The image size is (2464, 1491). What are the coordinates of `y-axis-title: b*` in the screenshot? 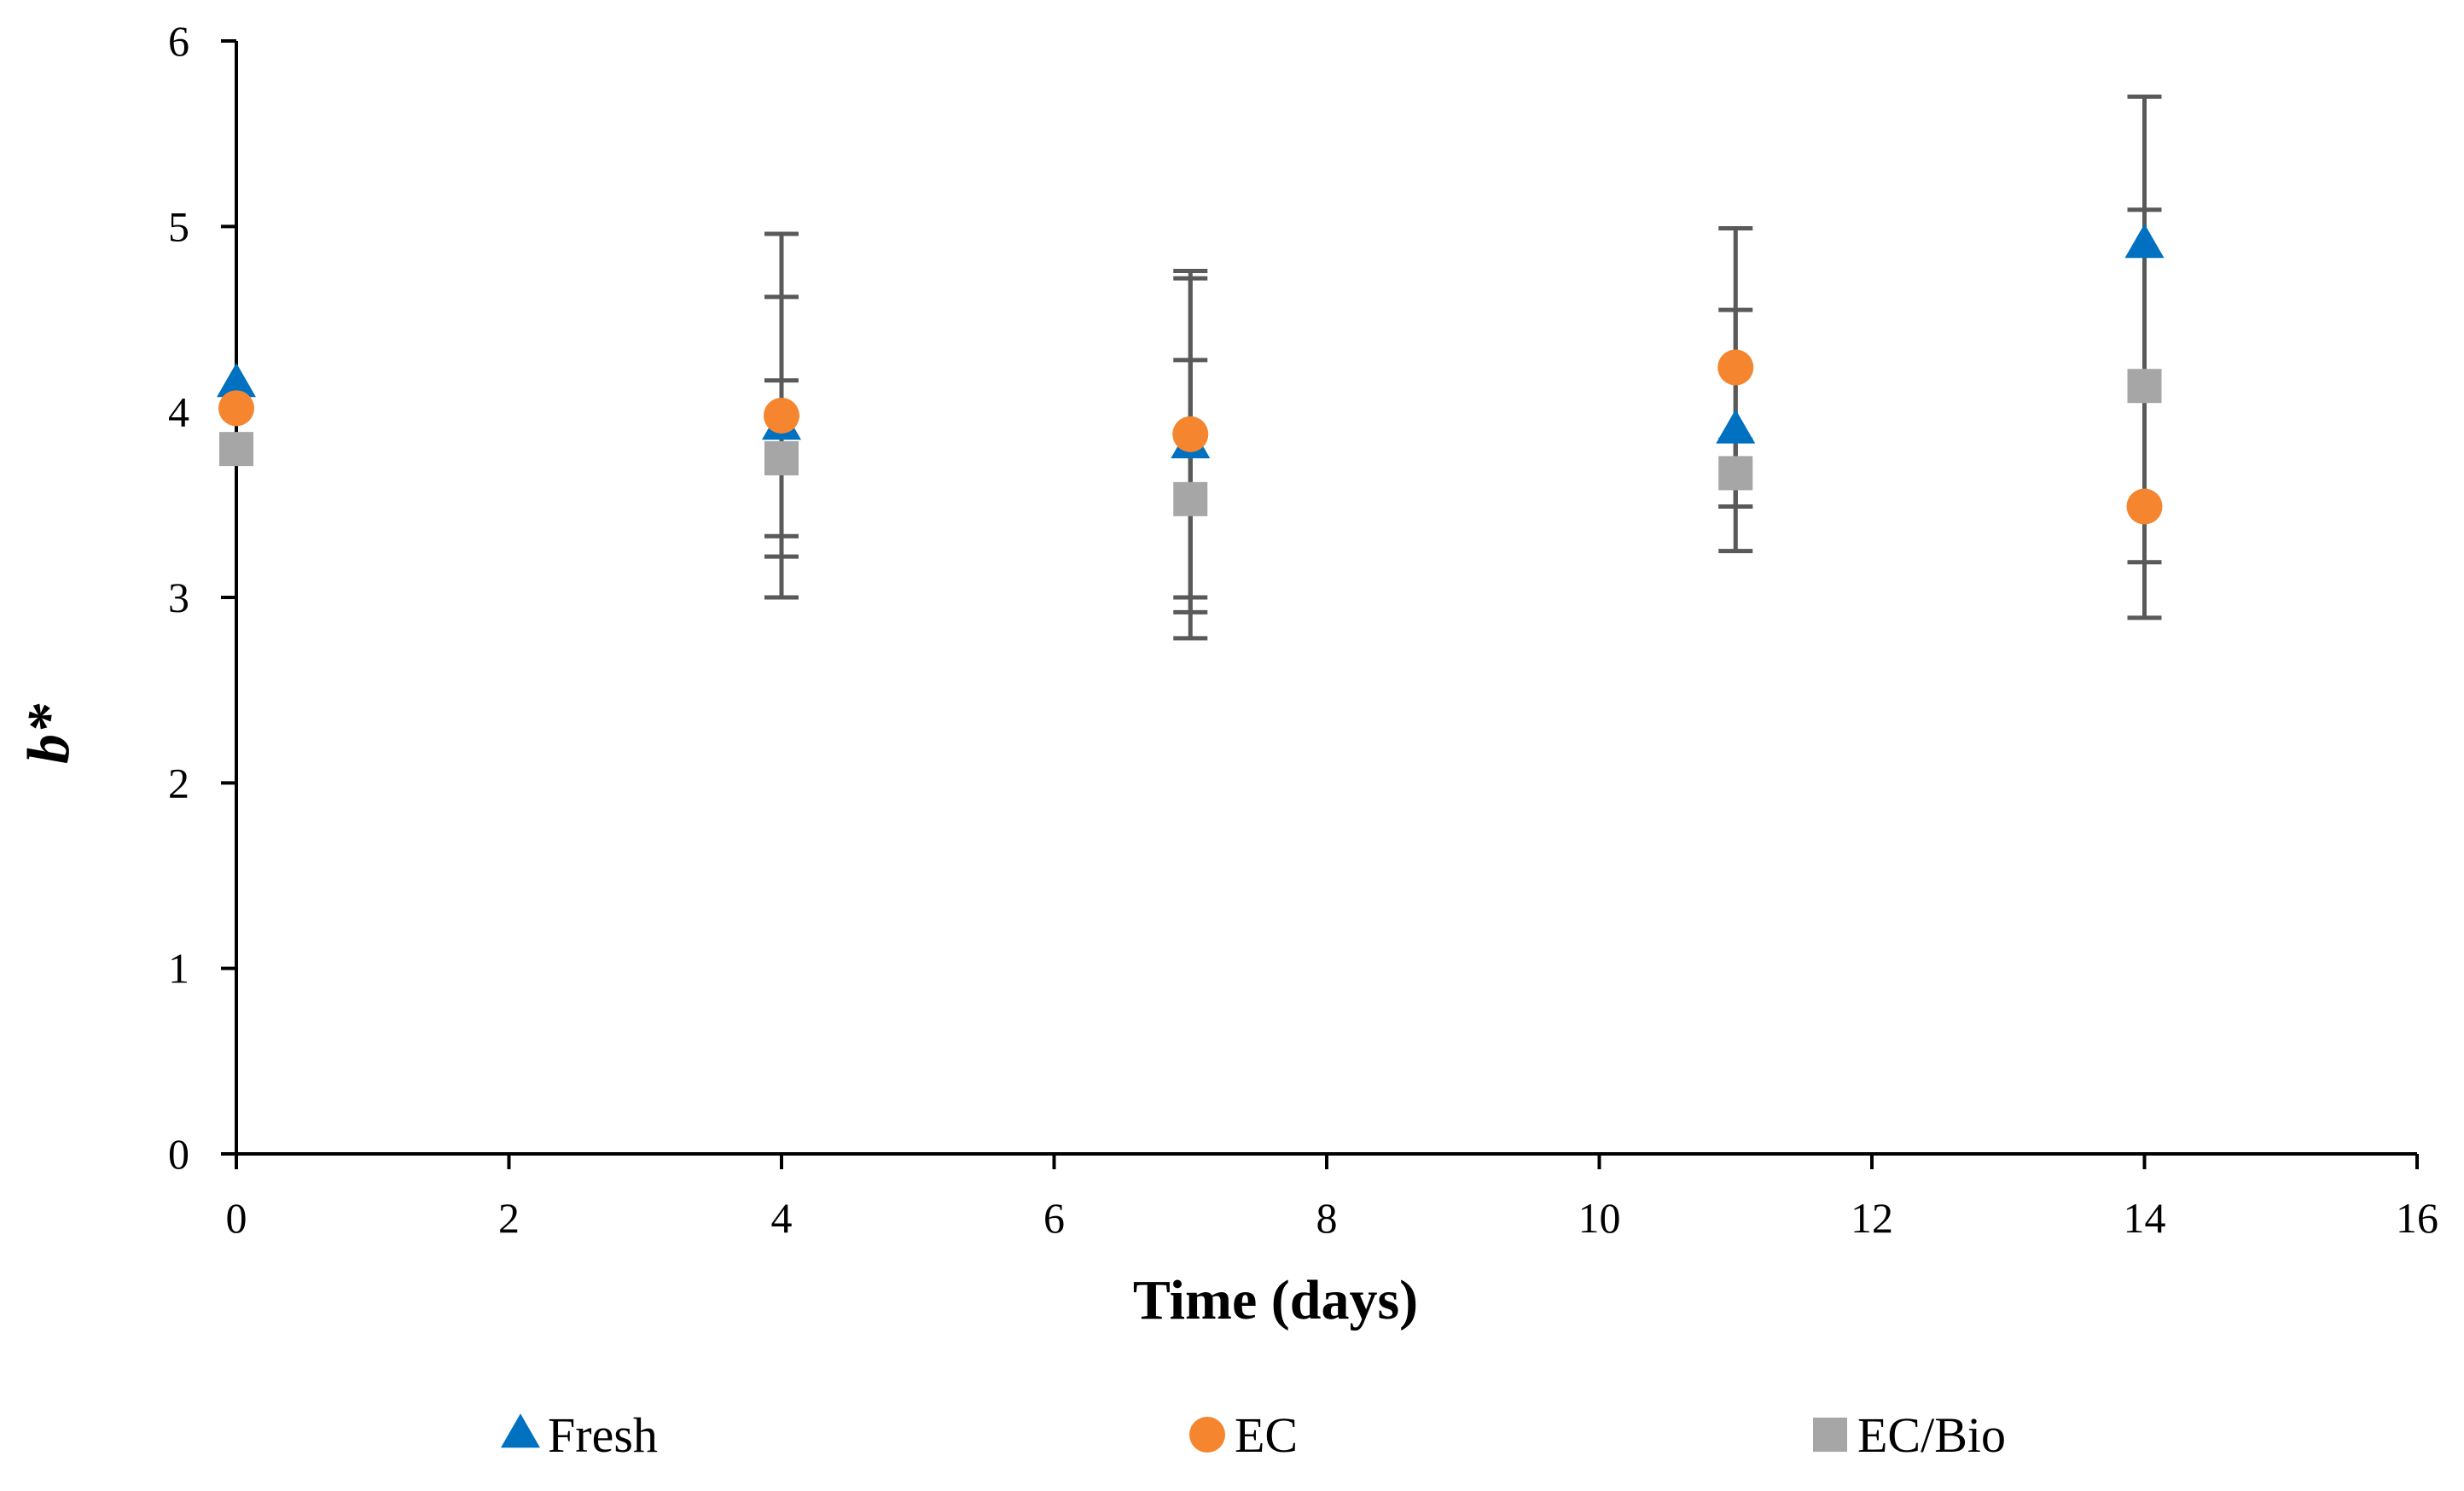 It's located at (49, 733).